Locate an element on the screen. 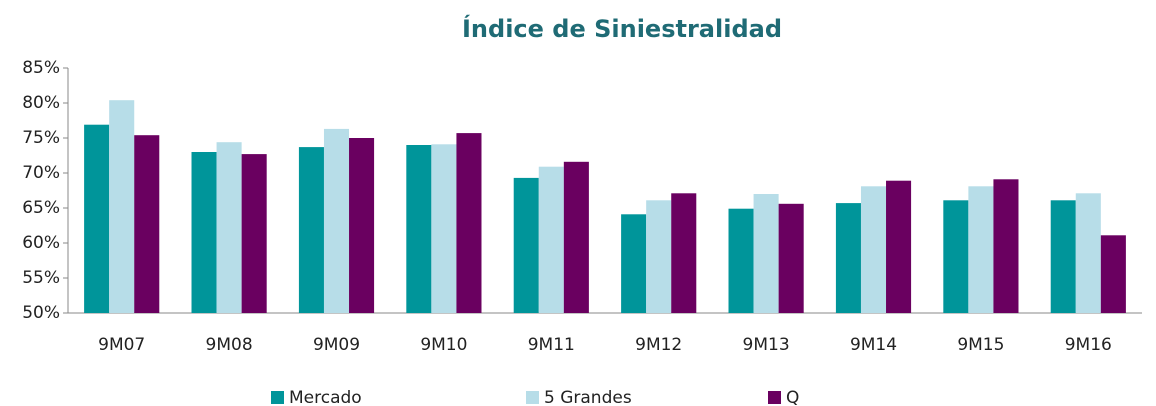 Image resolution: width=1156 pixels, height=406 pixels. y-tick-label: 70% is located at coordinates (41, 173).